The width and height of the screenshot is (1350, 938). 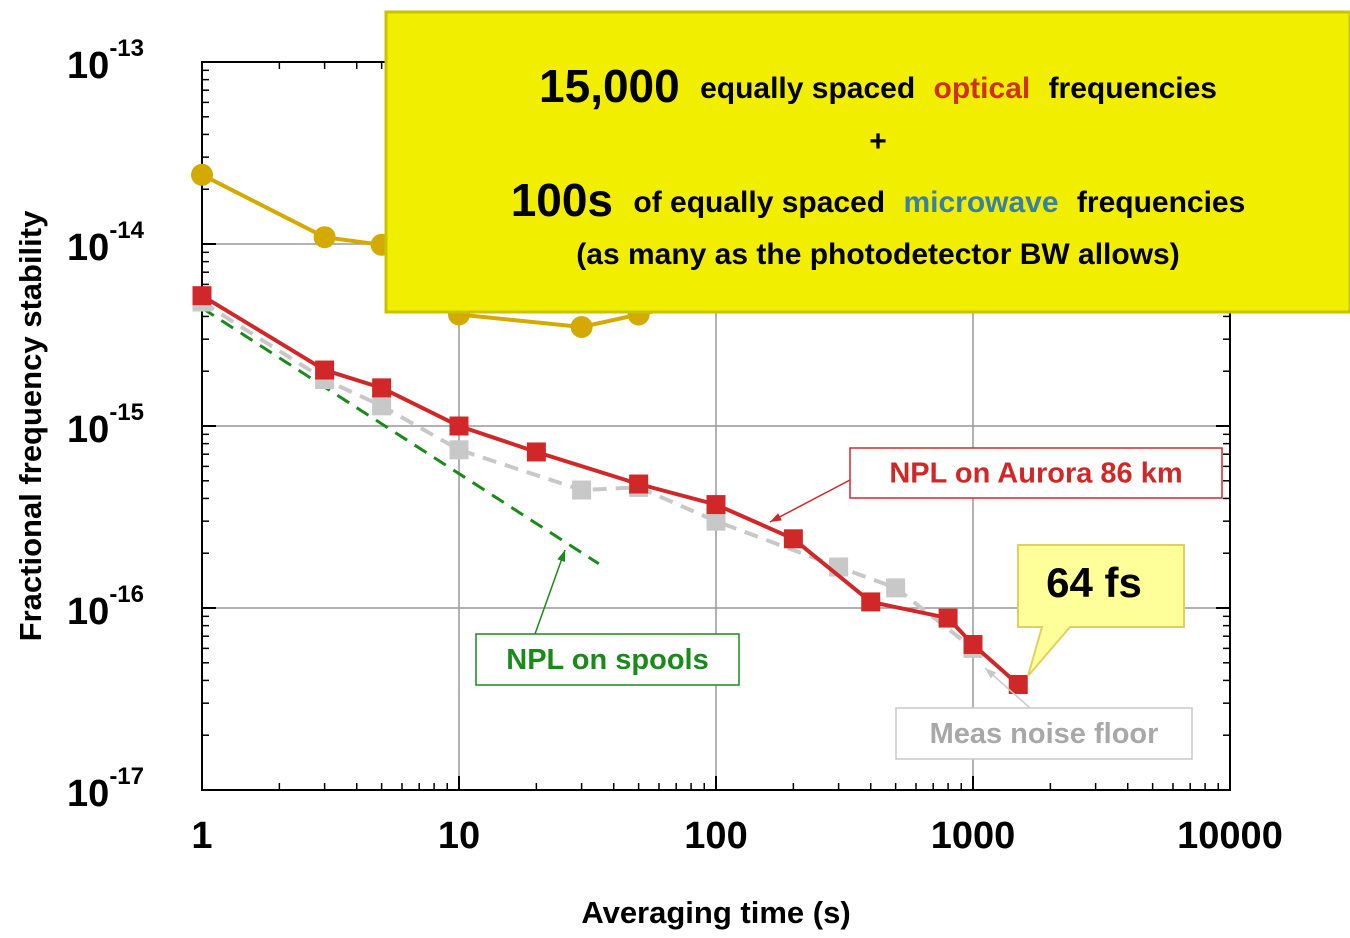 I want to click on y-tick-label: 10-16, so click(x=105, y=607).